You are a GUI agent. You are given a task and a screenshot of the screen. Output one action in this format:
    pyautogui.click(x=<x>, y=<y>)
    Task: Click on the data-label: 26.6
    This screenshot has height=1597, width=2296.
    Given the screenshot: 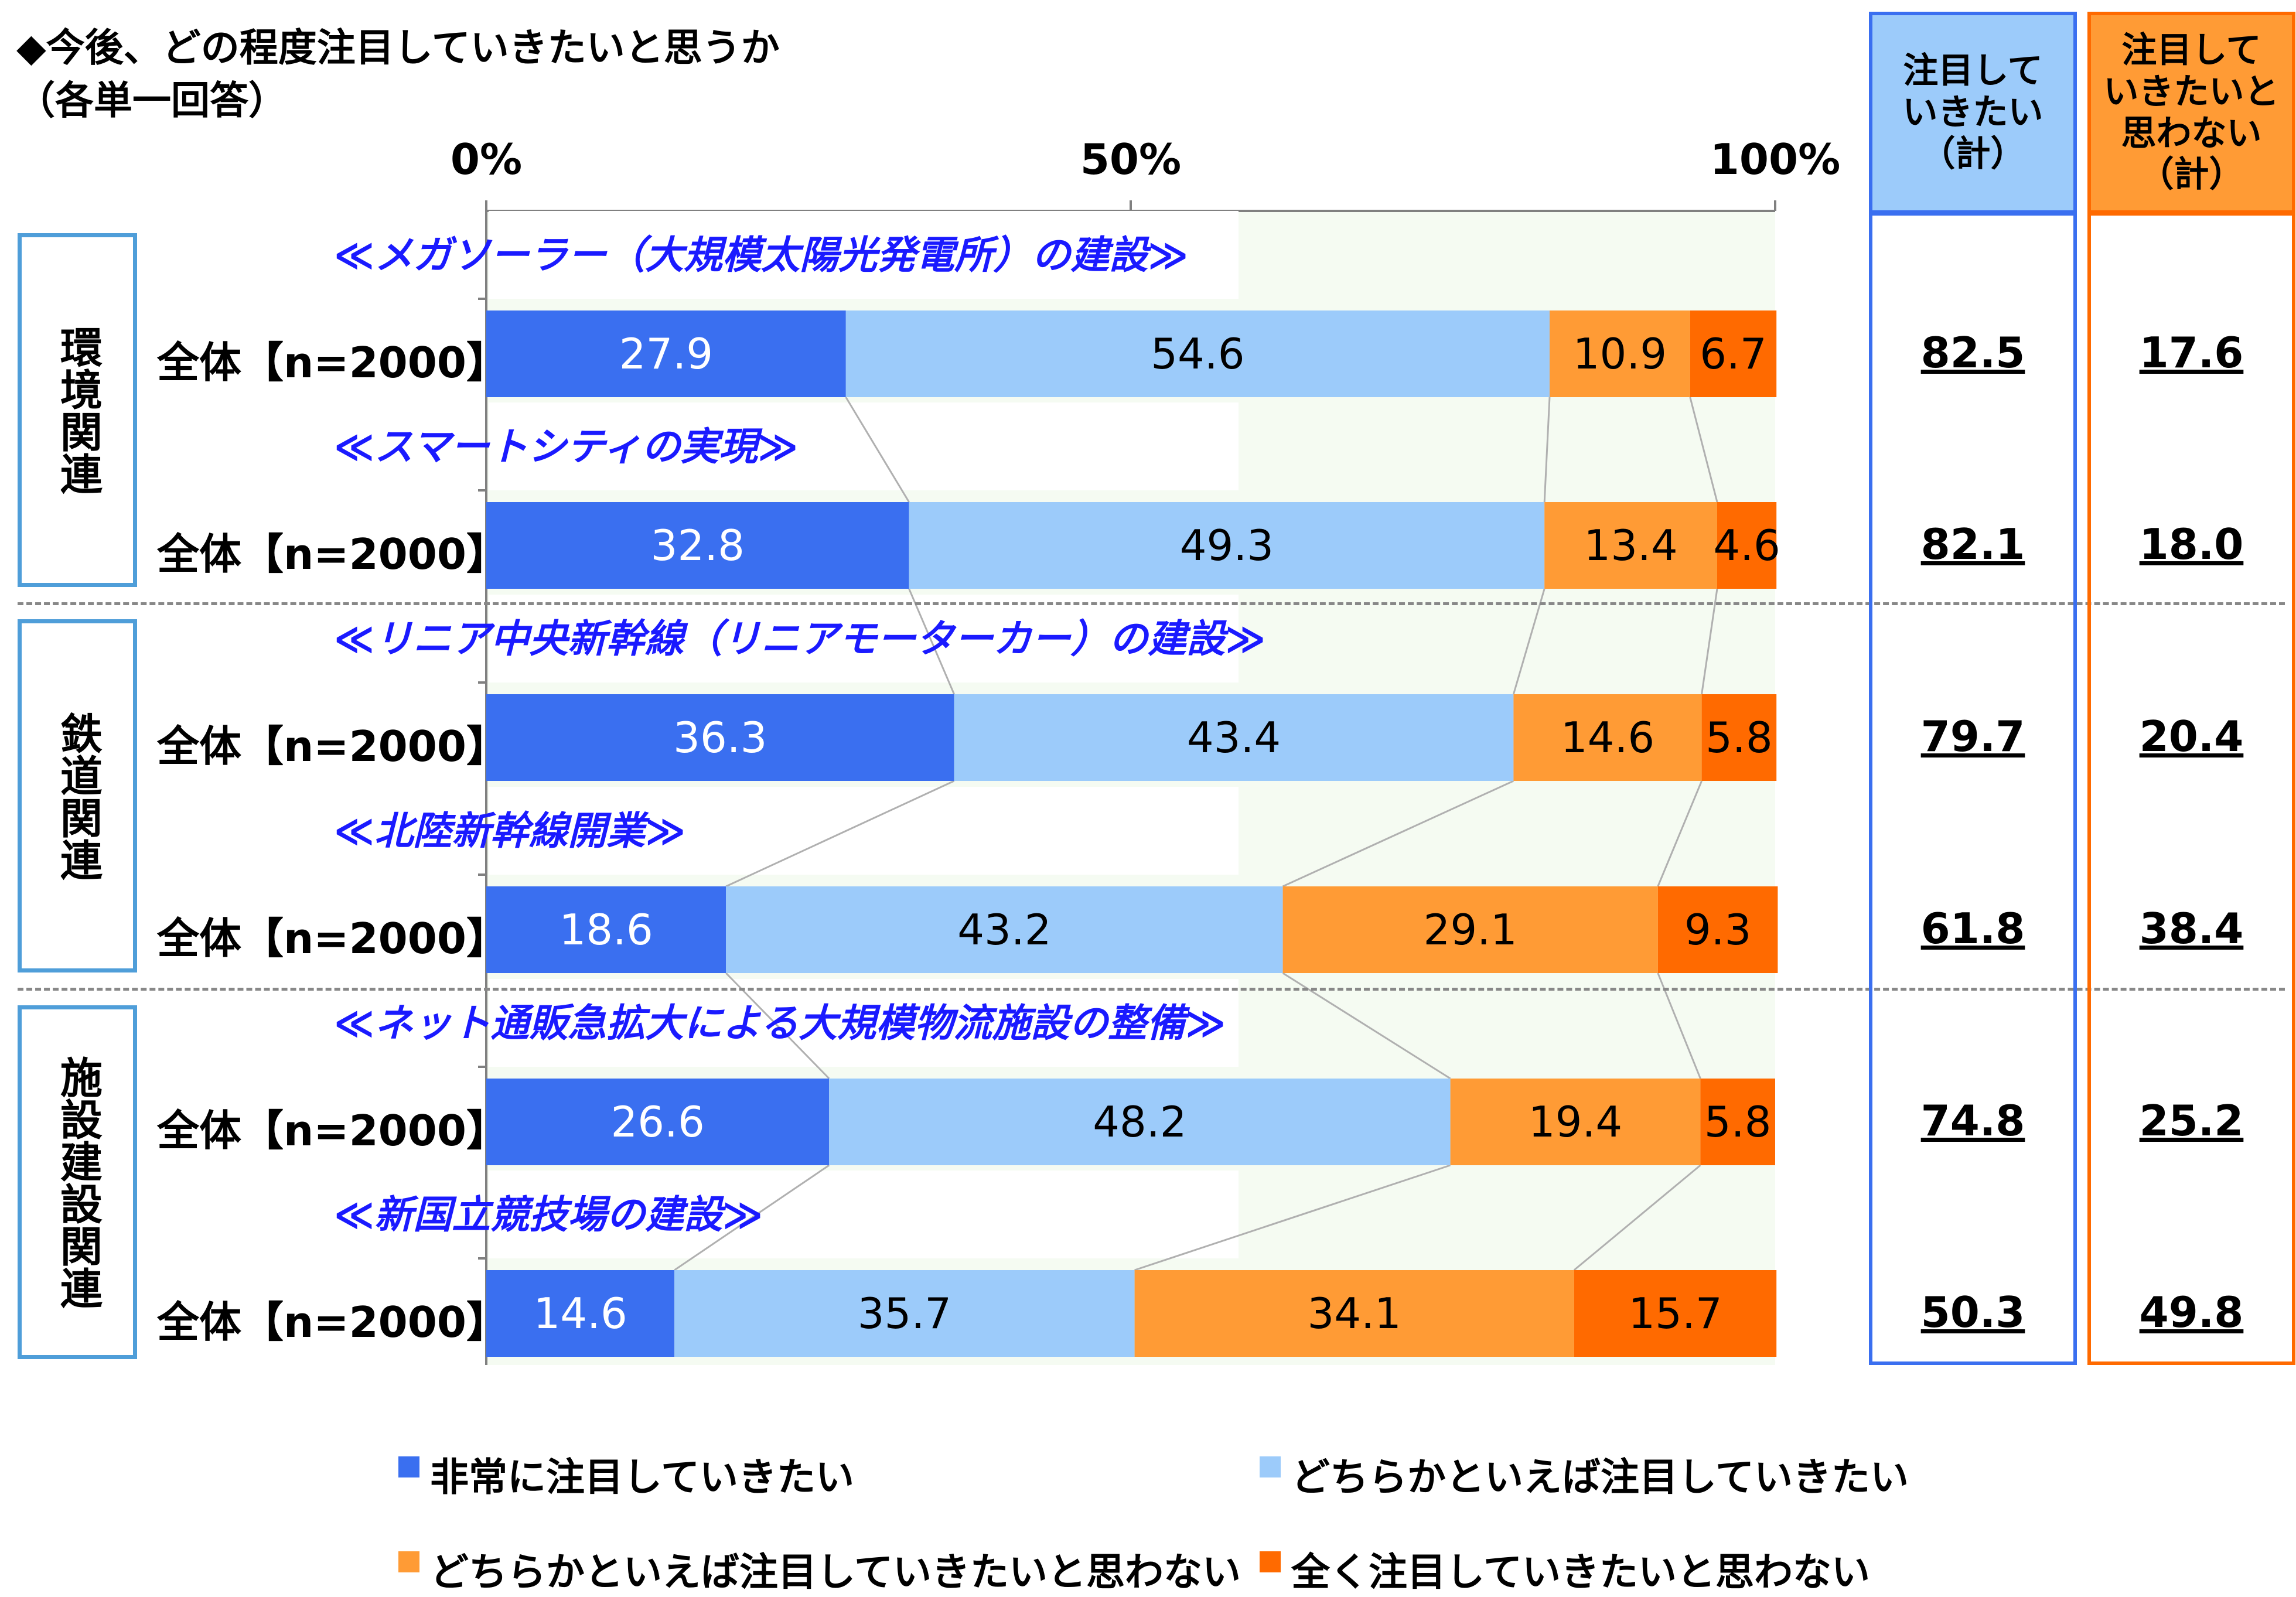 What is the action you would take?
    pyautogui.click(x=657, y=1121)
    